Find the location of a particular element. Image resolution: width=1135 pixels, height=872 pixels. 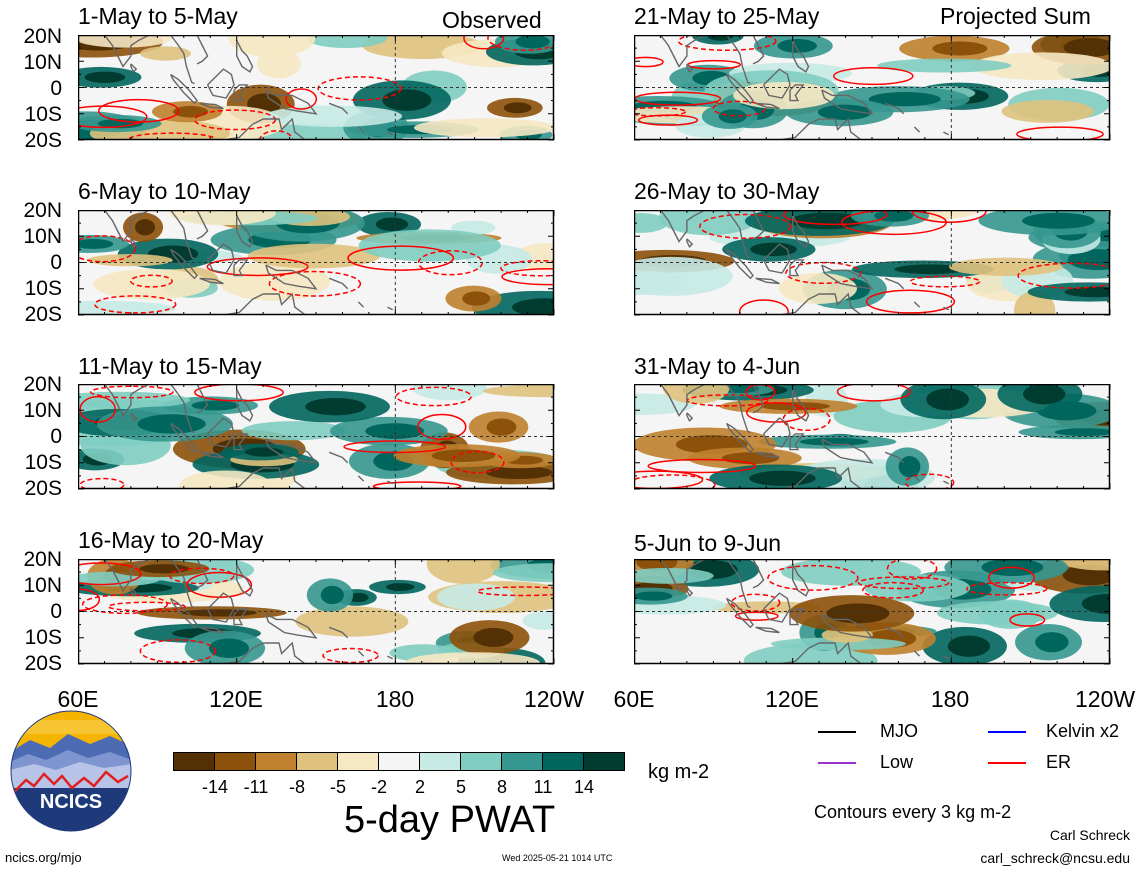

y-tick-label: 20S is located at coordinates (43, 140).